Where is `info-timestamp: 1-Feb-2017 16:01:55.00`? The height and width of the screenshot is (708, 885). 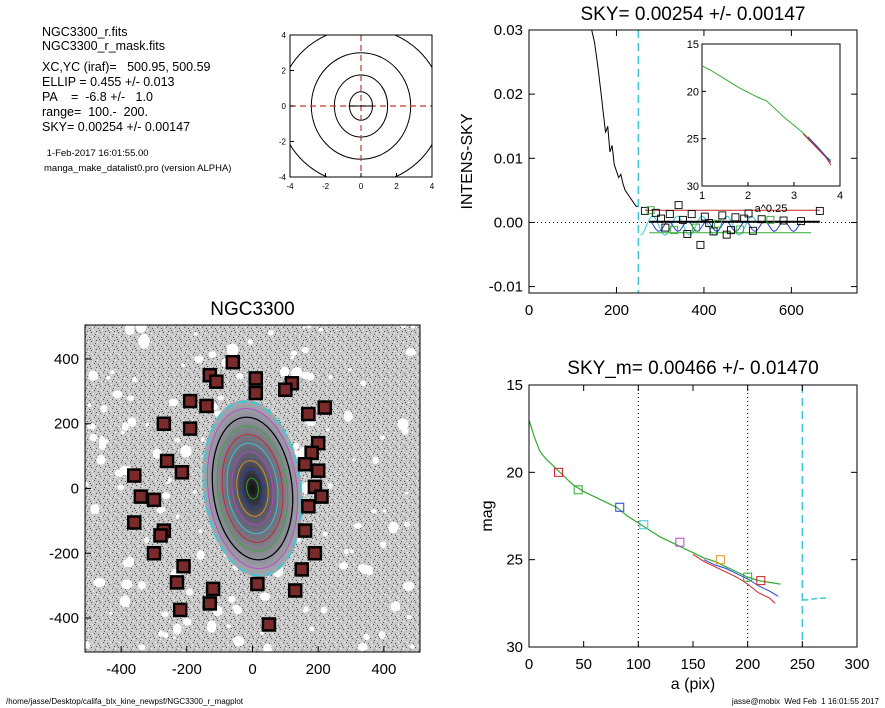
info-timestamp: 1-Feb-2017 16:01:55.00 is located at coordinates (96, 153).